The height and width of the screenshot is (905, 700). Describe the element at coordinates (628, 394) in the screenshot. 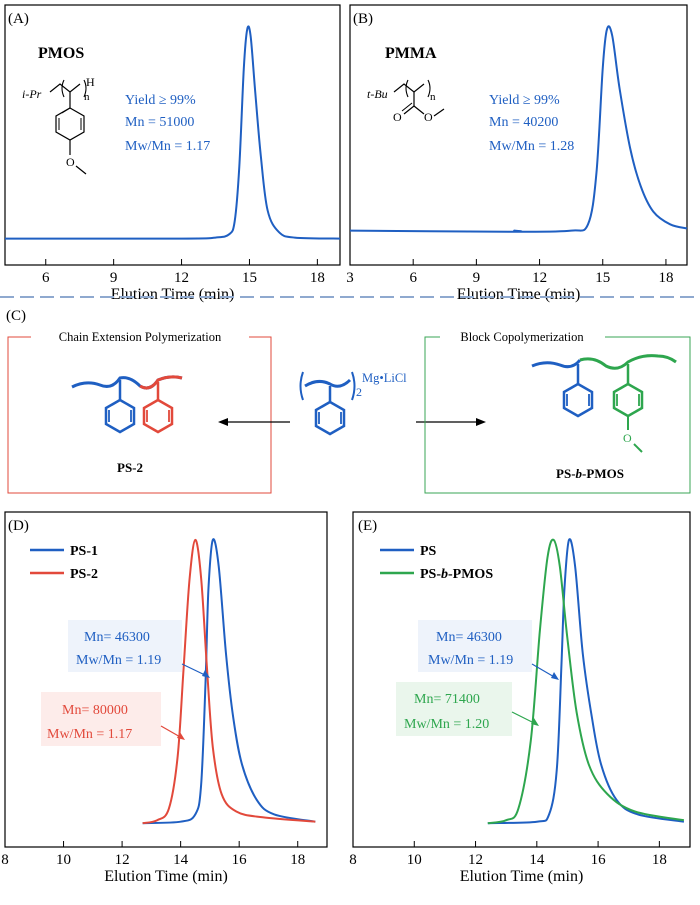

I see `psb-ring-green-double` at that location.